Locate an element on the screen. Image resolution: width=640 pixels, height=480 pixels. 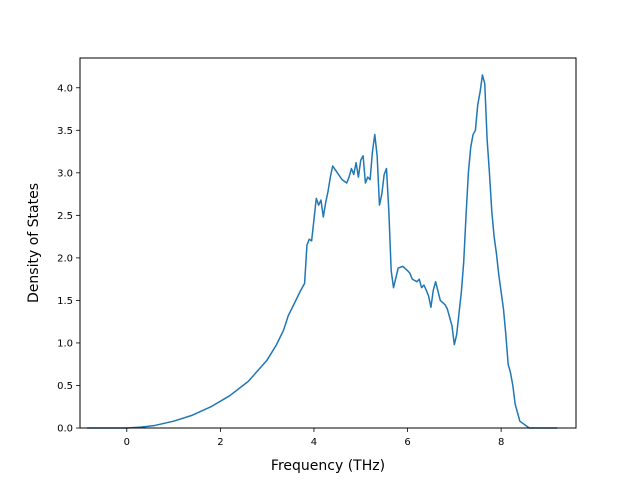
y-tick-label: 2.5 is located at coordinates (65, 216).